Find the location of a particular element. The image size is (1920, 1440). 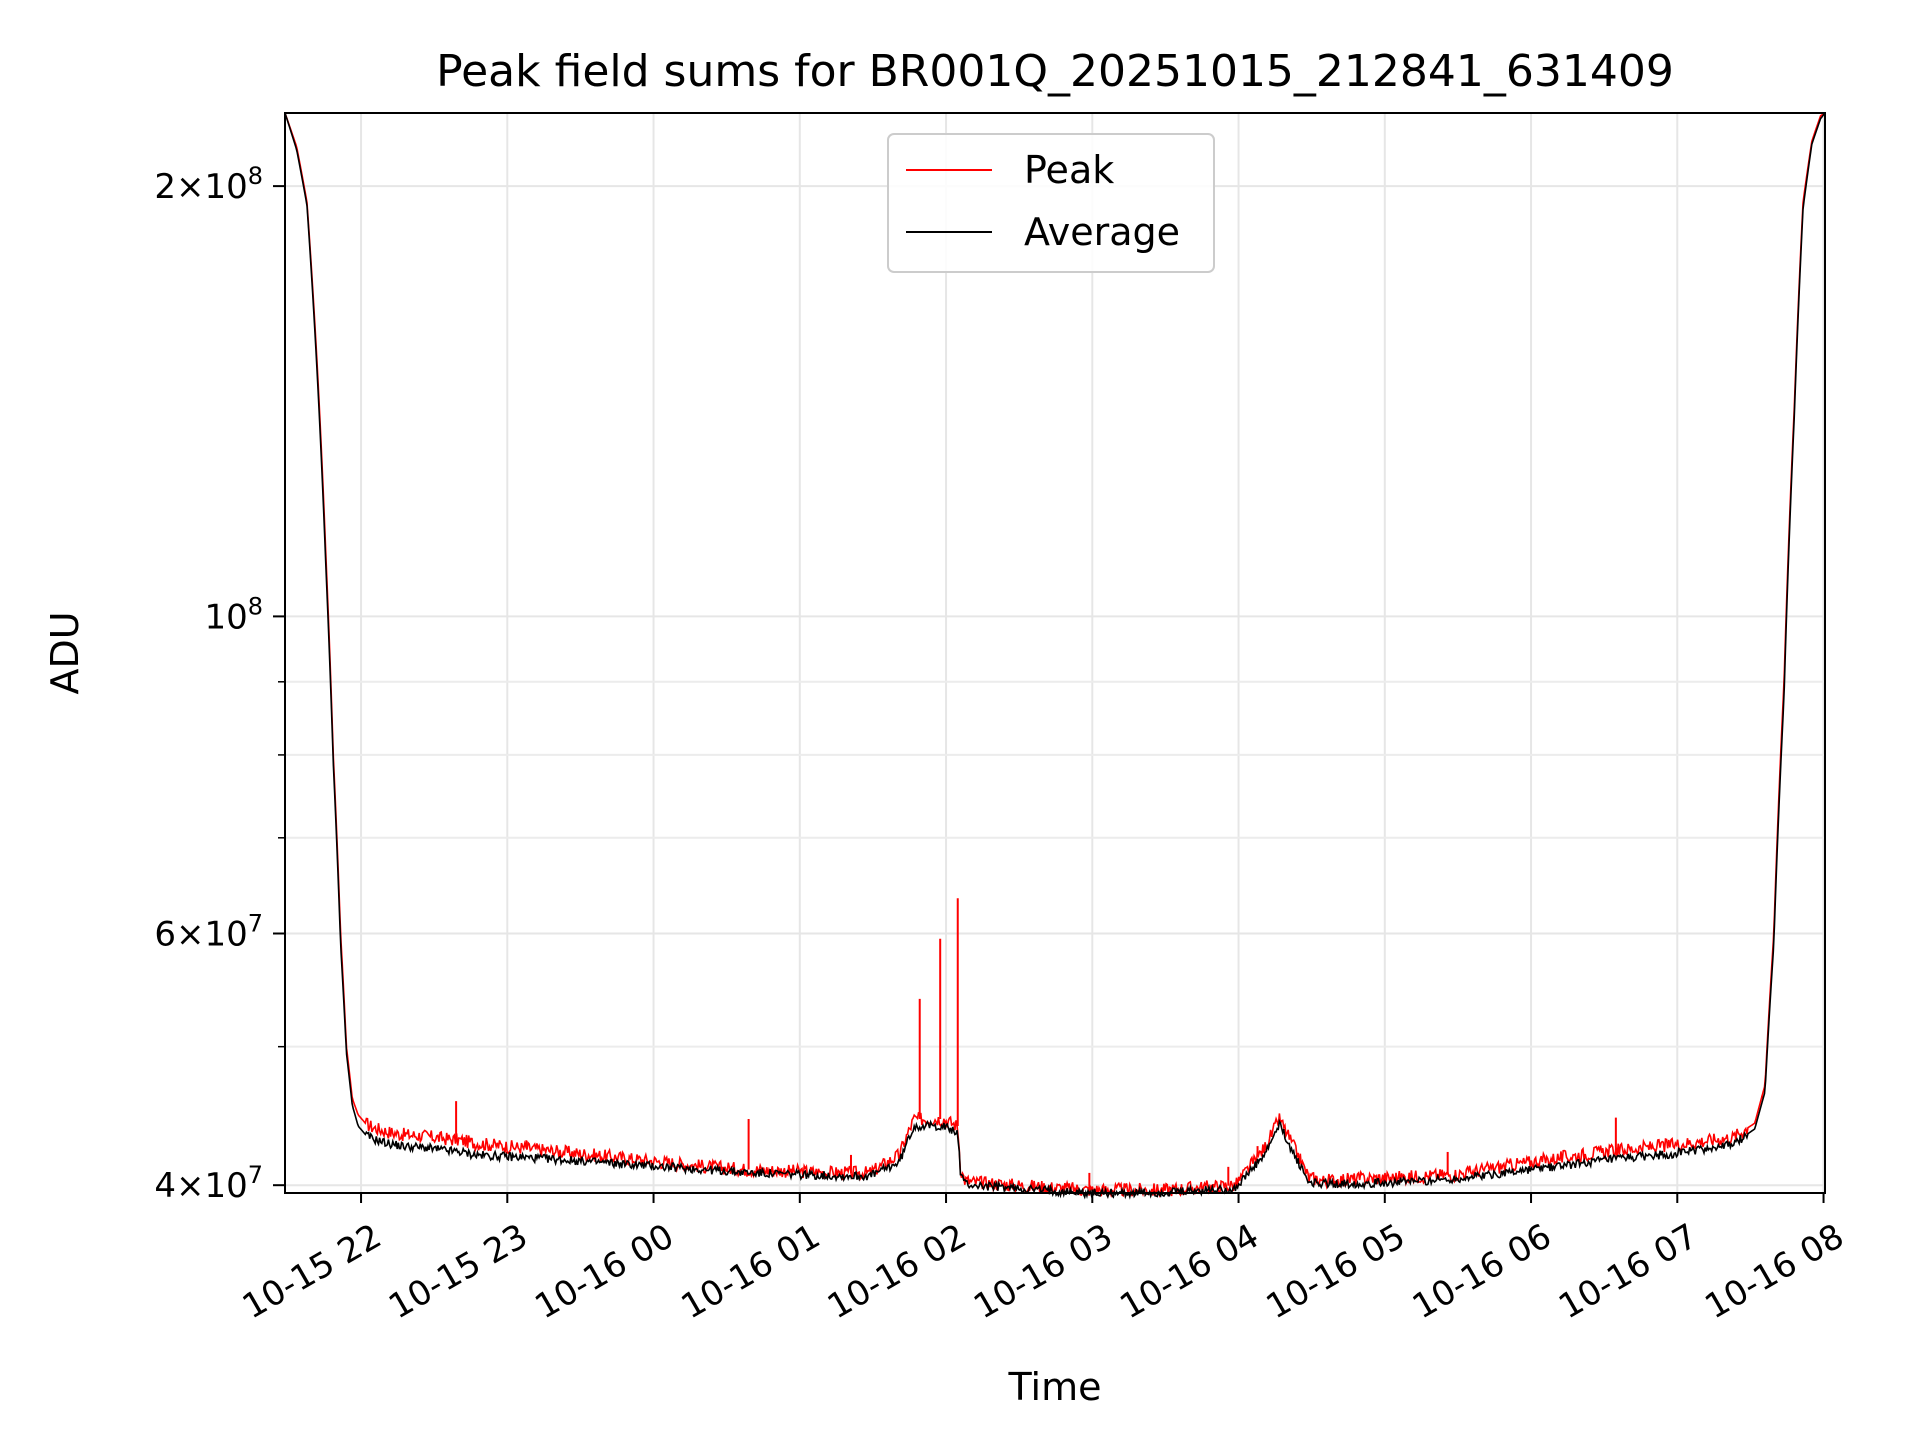

legend: Peak Average is located at coordinates (1051, 203).